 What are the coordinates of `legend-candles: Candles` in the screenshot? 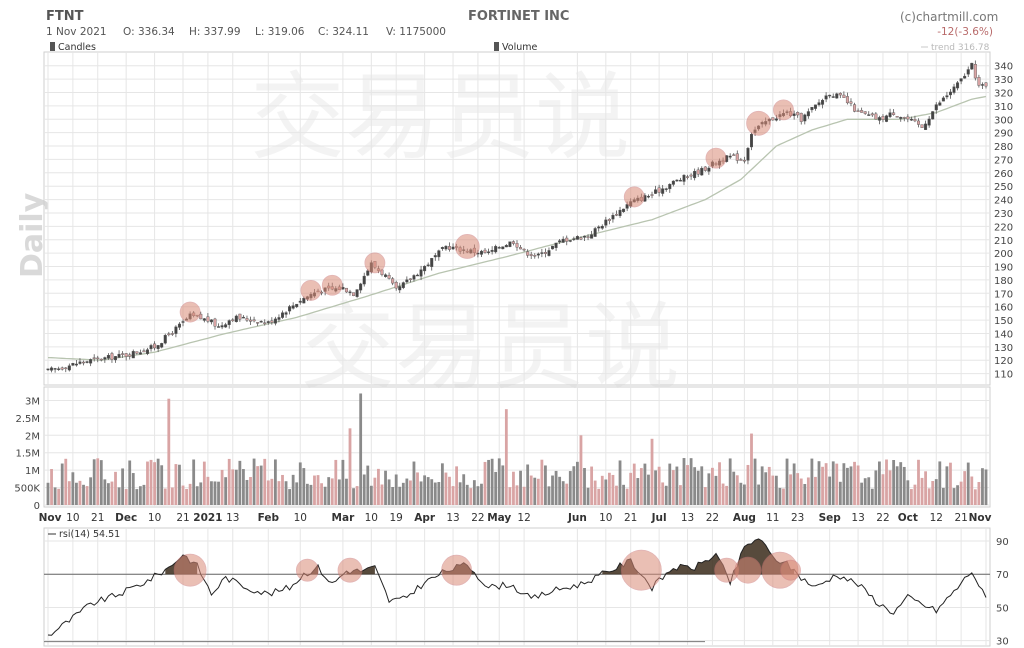 It's located at (73, 47).